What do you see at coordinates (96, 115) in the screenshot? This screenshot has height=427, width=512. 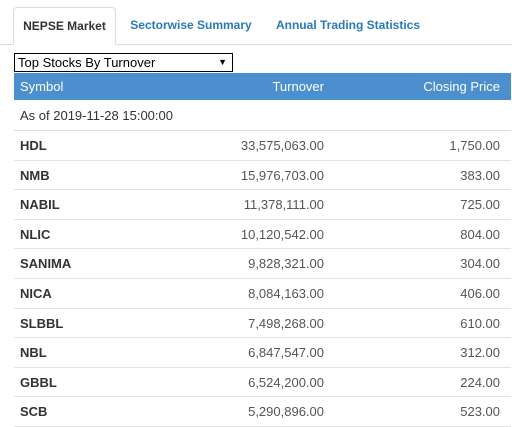 I see `as-of-timestamp: As of 2019-11-28 15:00:00` at bounding box center [96, 115].